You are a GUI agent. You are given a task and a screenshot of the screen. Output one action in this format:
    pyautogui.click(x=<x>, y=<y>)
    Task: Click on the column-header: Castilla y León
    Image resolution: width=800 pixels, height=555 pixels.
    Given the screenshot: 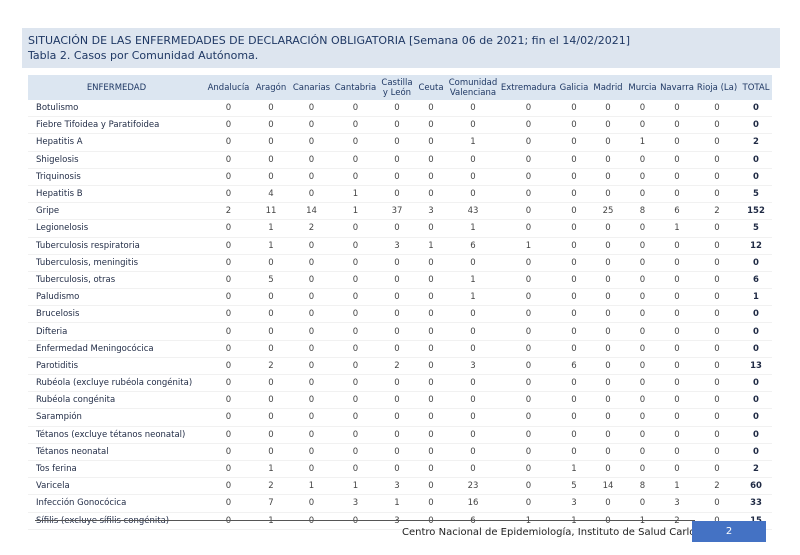 What is the action you would take?
    pyautogui.click(x=397, y=87)
    